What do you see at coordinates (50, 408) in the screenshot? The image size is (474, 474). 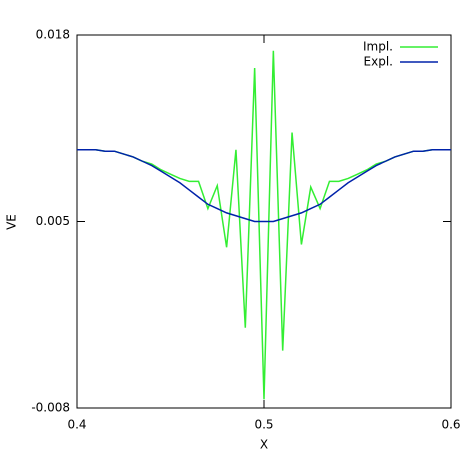 I see `y-tick-label: -0.008` at bounding box center [50, 408].